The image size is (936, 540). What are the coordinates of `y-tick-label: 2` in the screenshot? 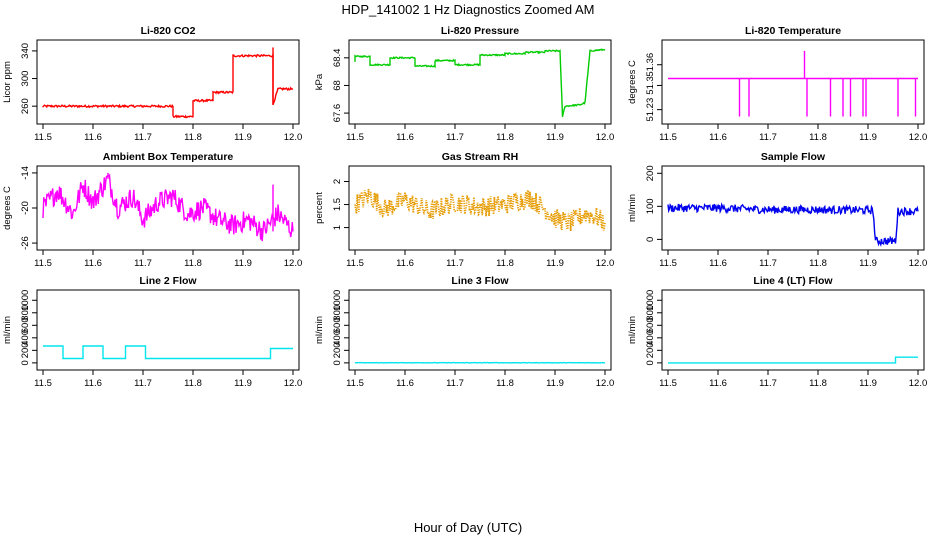 It's located at (337, 181).